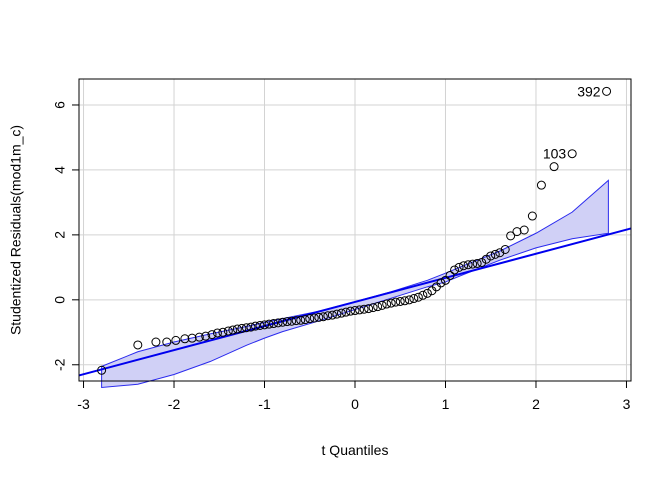 This screenshot has width=672, height=480. I want to click on y-tick-label: -2, so click(60, 364).